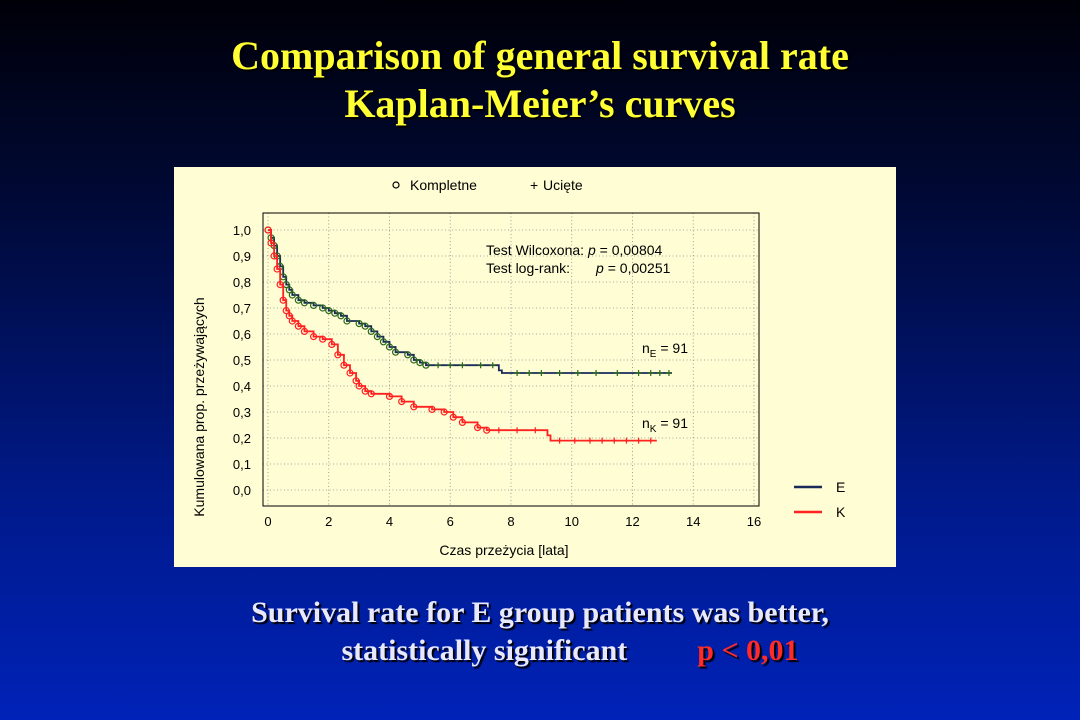 Image resolution: width=1080 pixels, height=720 pixels. Describe the element at coordinates (534, 185) in the screenshot. I see `censored-marker-icon: +` at that location.